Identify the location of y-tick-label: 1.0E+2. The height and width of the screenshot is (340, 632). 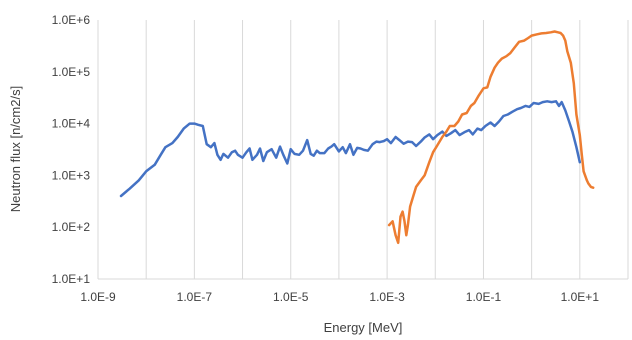
(71, 227).